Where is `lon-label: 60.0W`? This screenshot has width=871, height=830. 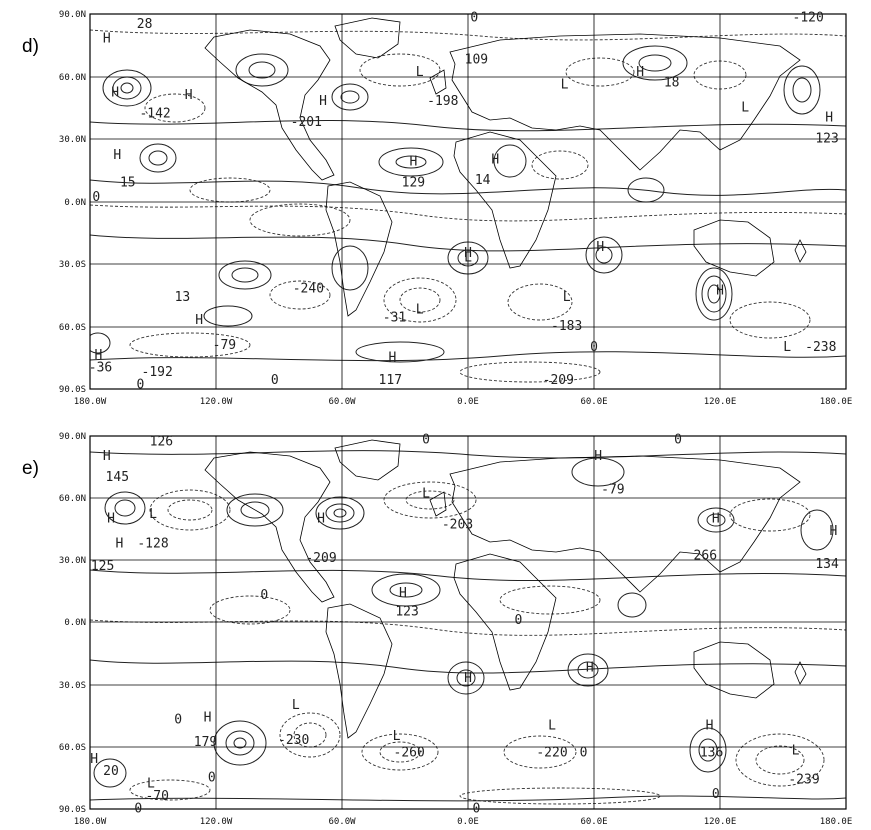
lon-label: 60.0W is located at coordinates (342, 822).